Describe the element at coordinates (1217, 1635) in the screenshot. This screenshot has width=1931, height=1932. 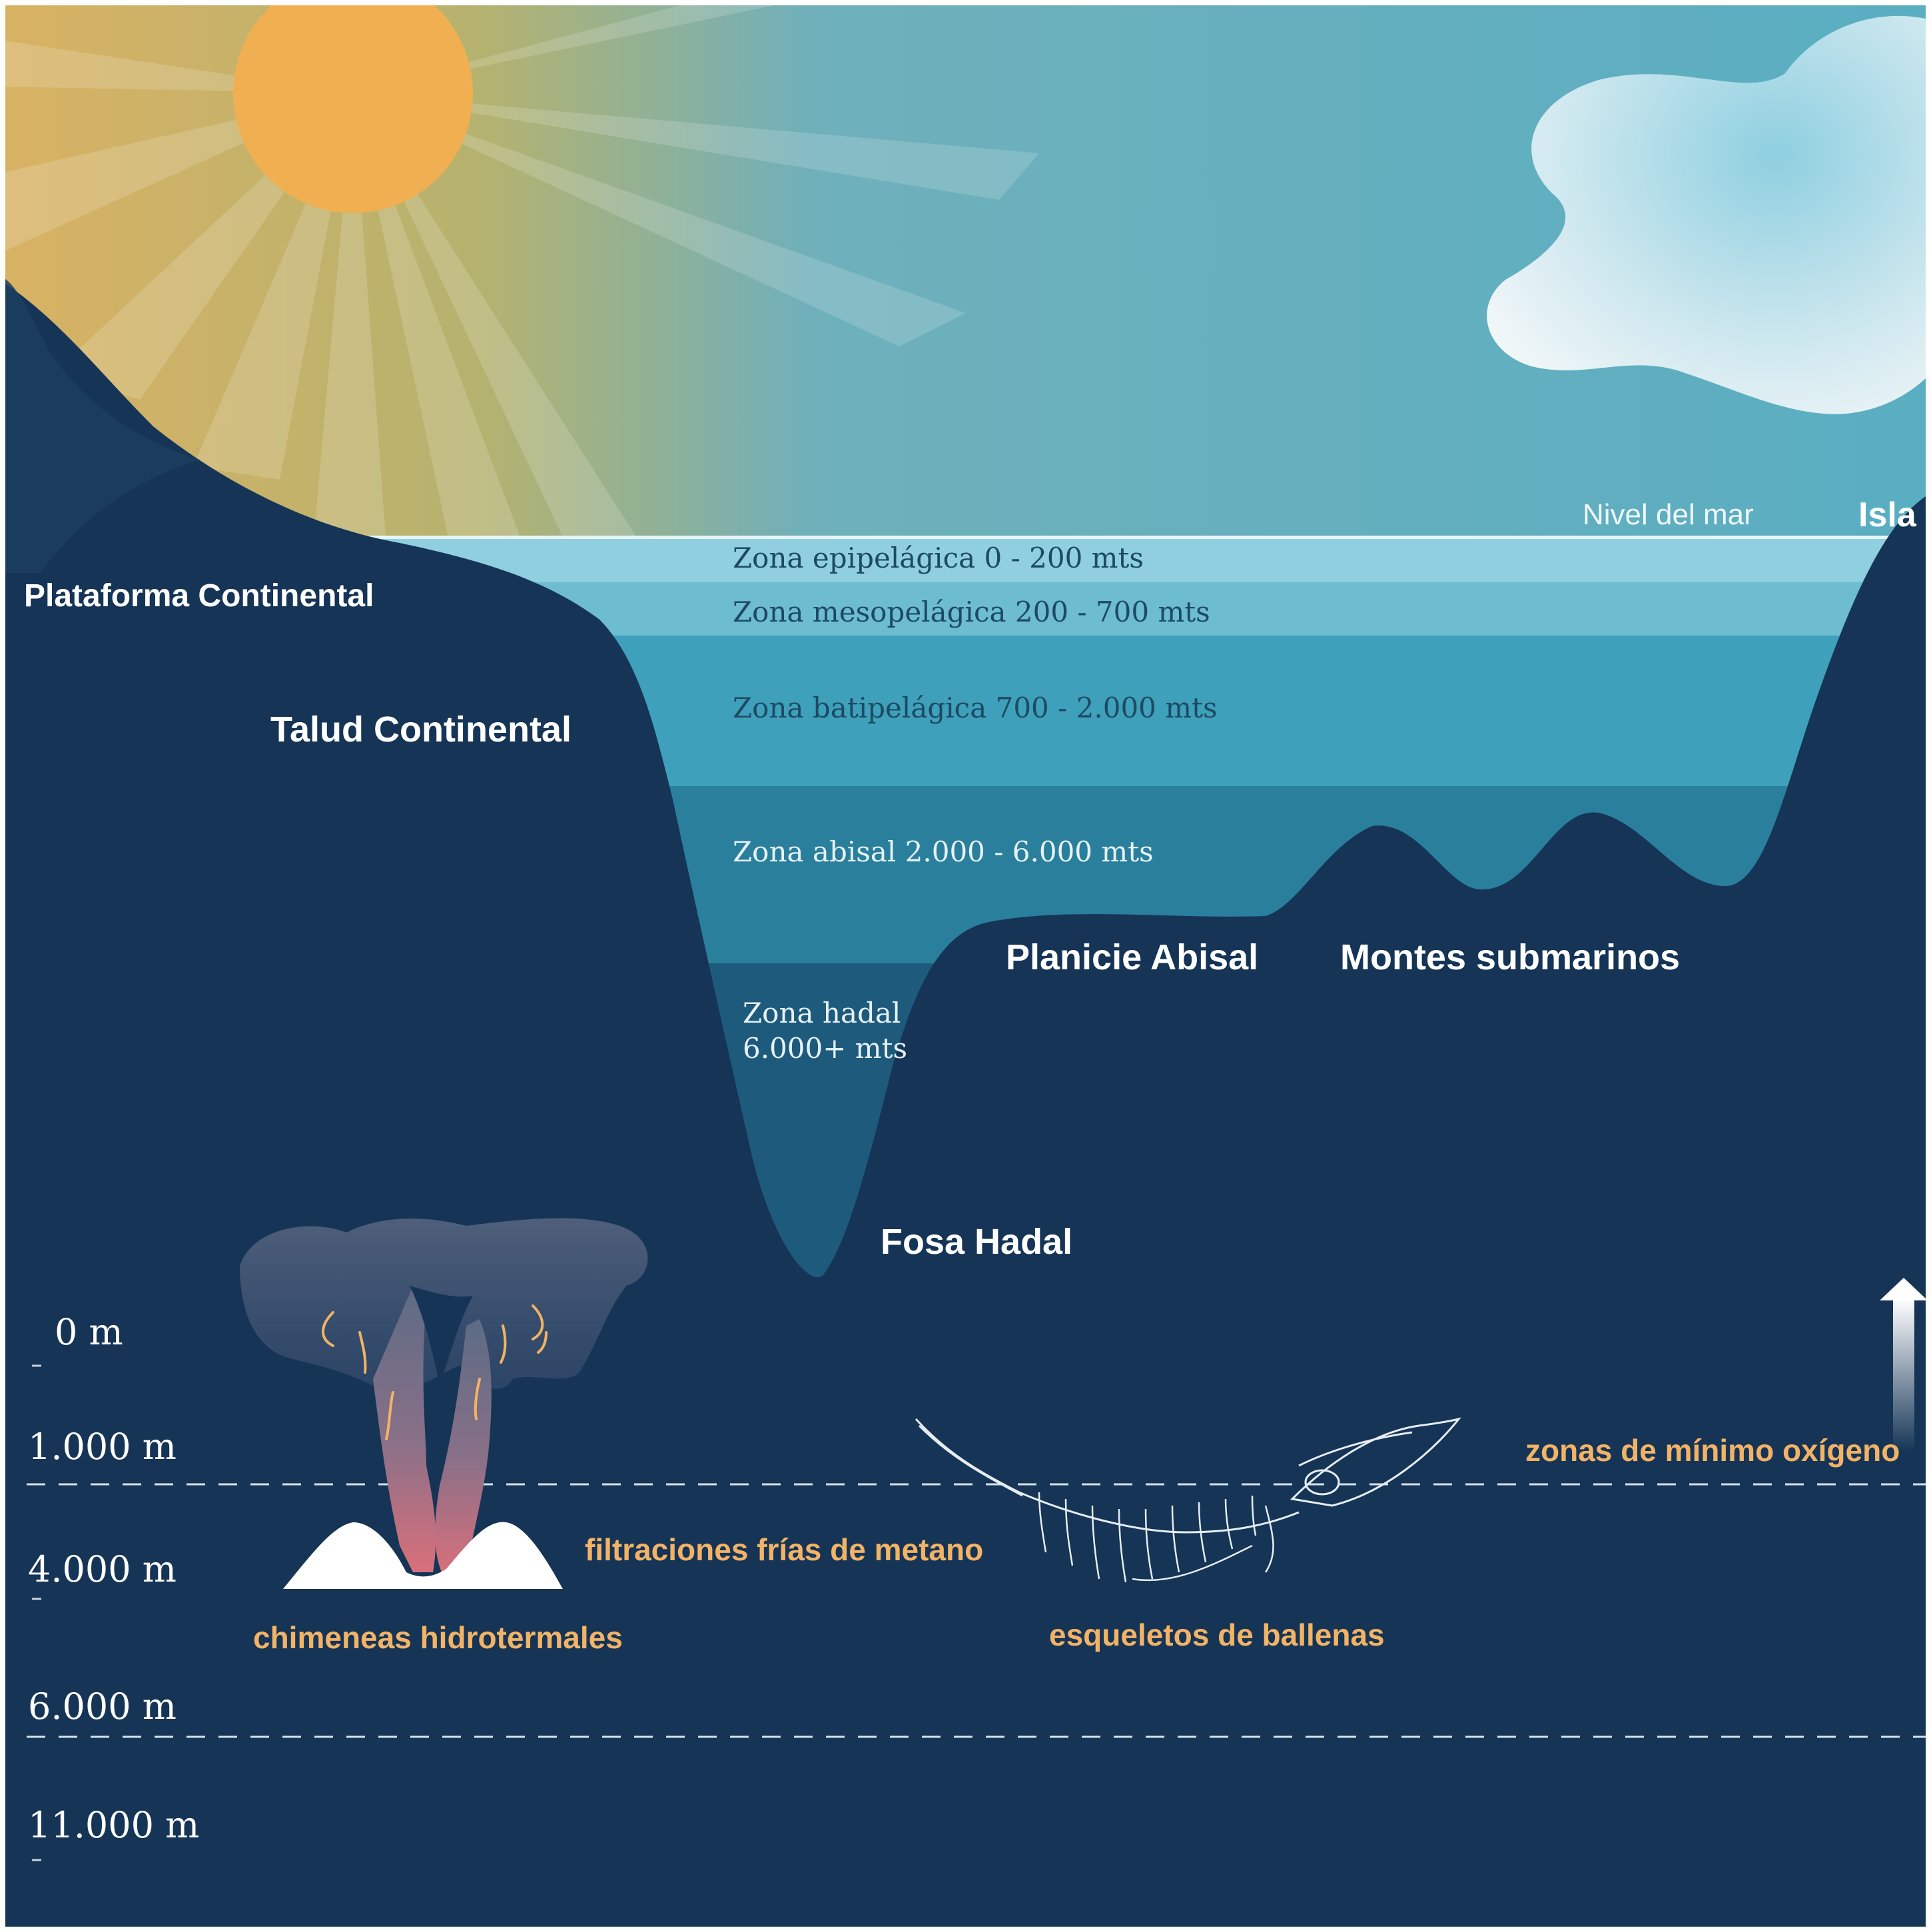
I see `whale-skeletons-label: esqueletos de ballenas` at that location.